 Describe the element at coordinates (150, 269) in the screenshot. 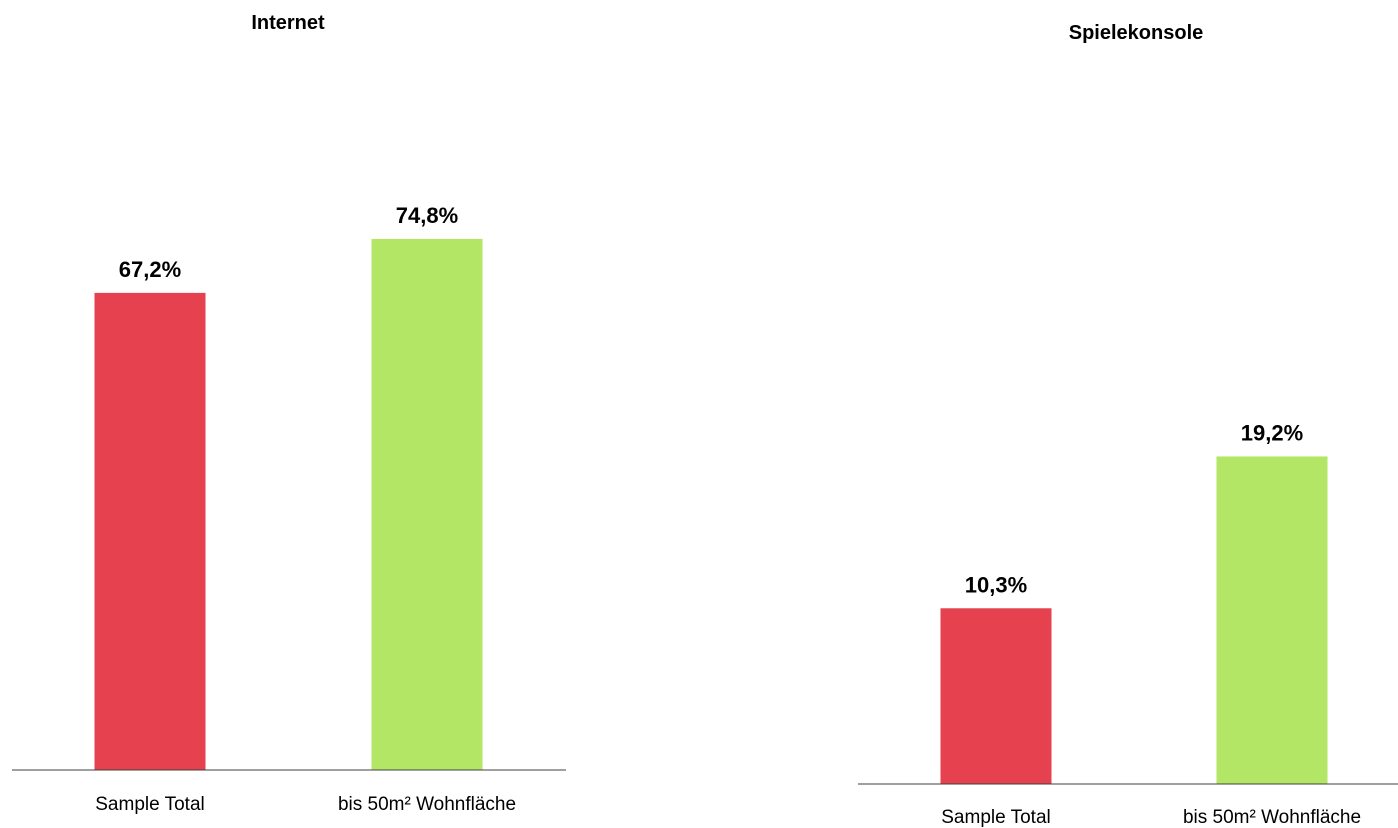

I see `data-label-sample-total-internet: 67,2%` at that location.